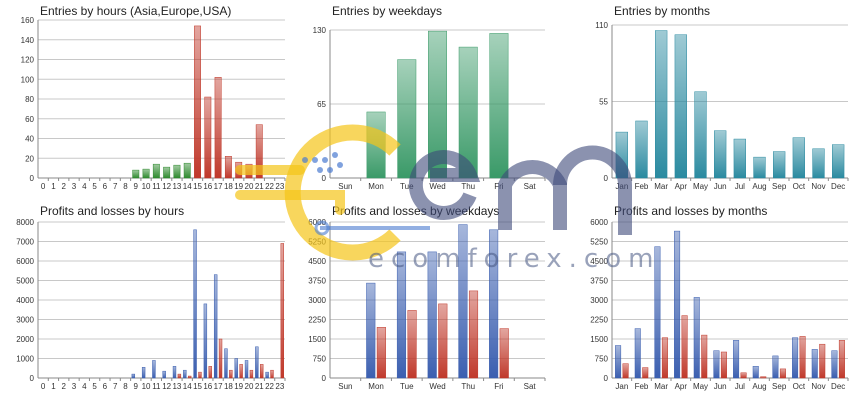  I want to click on month-entries-xtick-label: Oct, so click(799, 186).